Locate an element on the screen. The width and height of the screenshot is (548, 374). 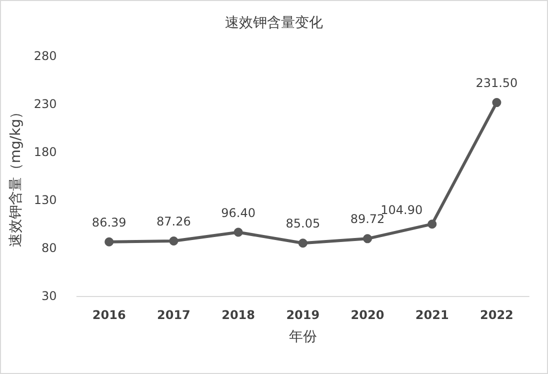
data-label: 231.50 is located at coordinates (497, 83).